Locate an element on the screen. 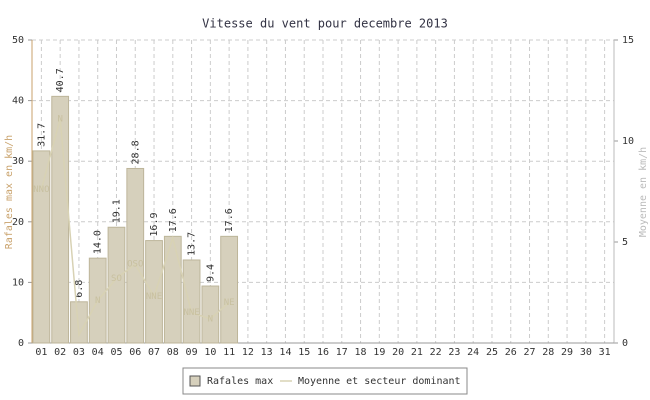 Image resolution: width=650 pixels, height=400 pixels. sector-label: NNO is located at coordinates (41, 190).